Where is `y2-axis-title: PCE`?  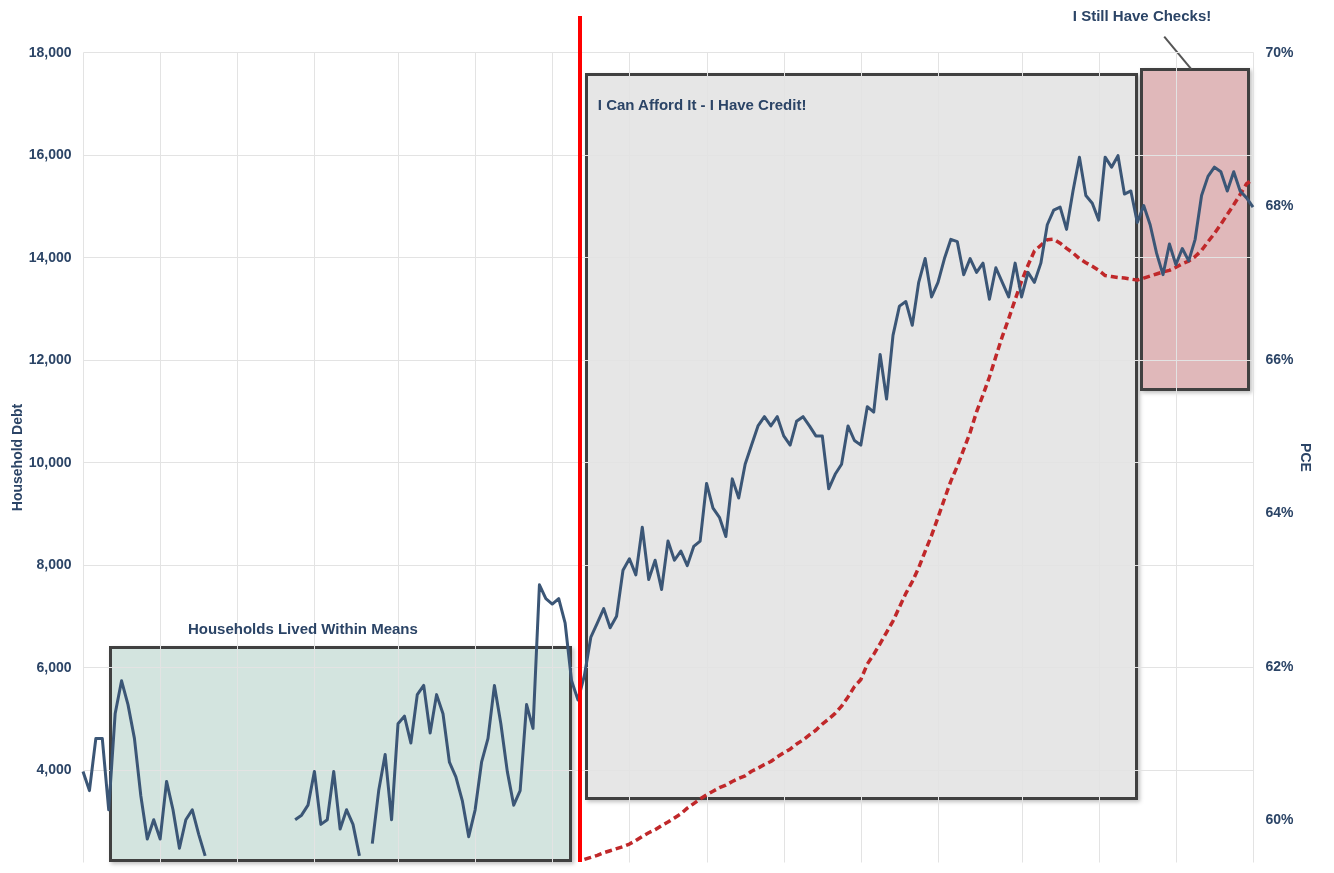
y2-axis-title: PCE is located at coordinates (1305, 457).